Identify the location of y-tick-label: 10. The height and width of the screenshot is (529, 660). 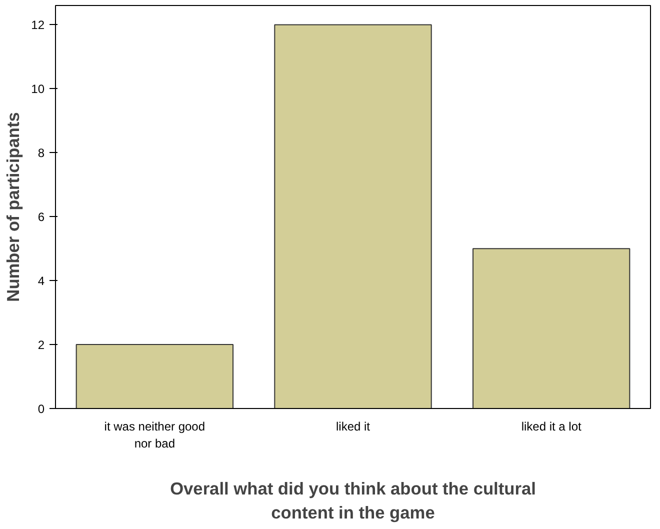
(38, 89).